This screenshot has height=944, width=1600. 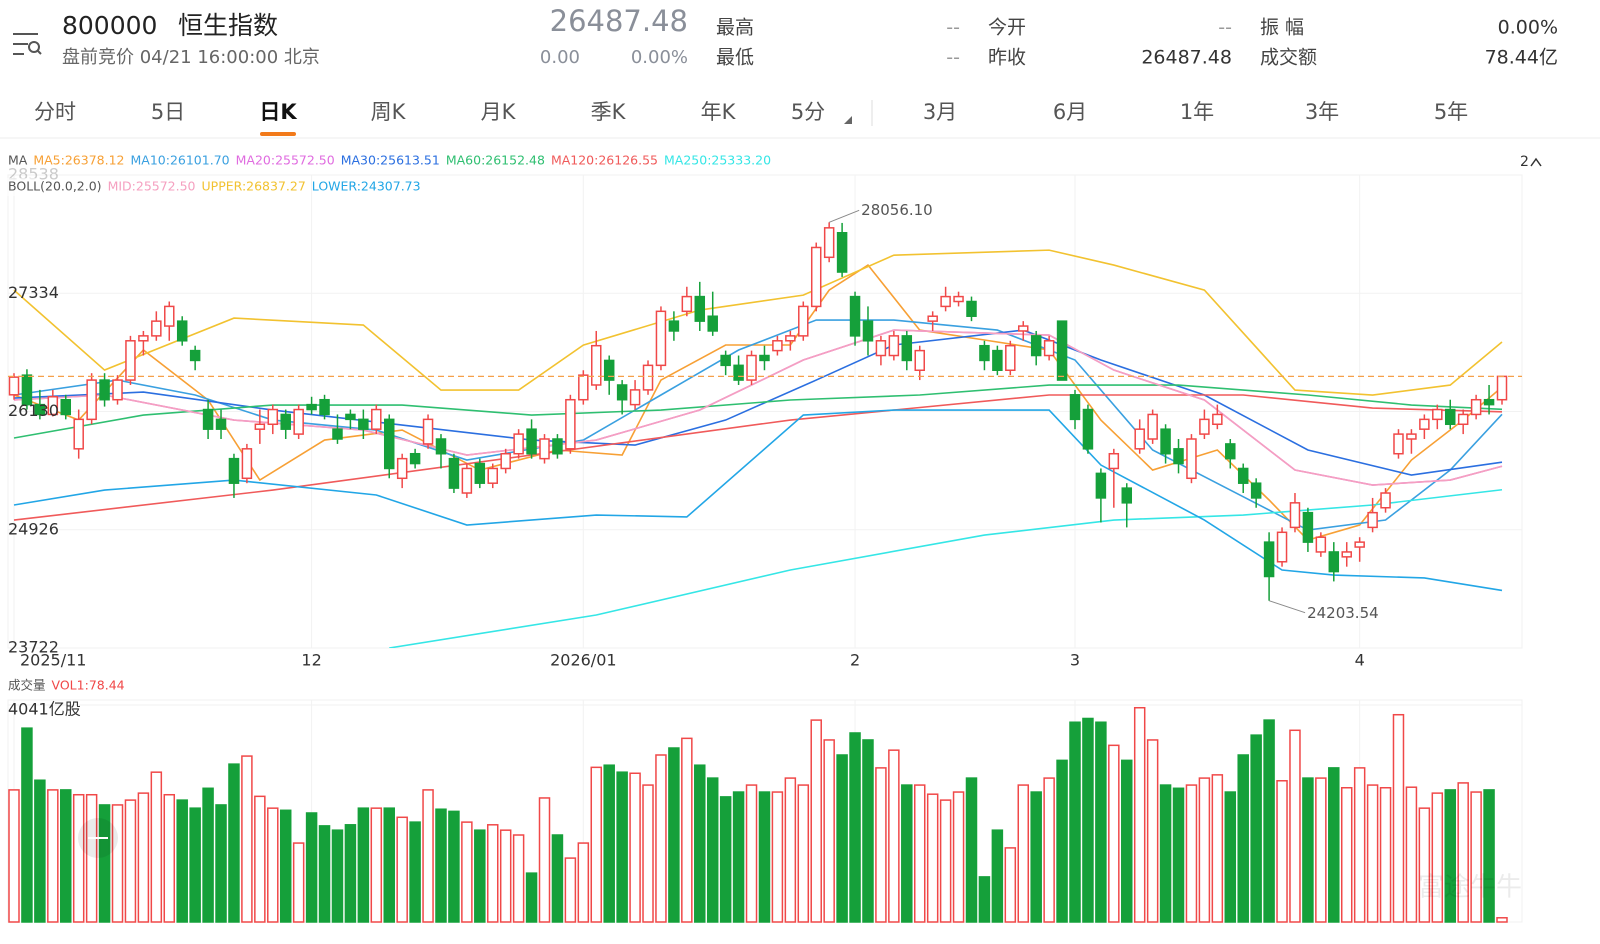 I want to click on range: 5年, so click(x=1451, y=112).